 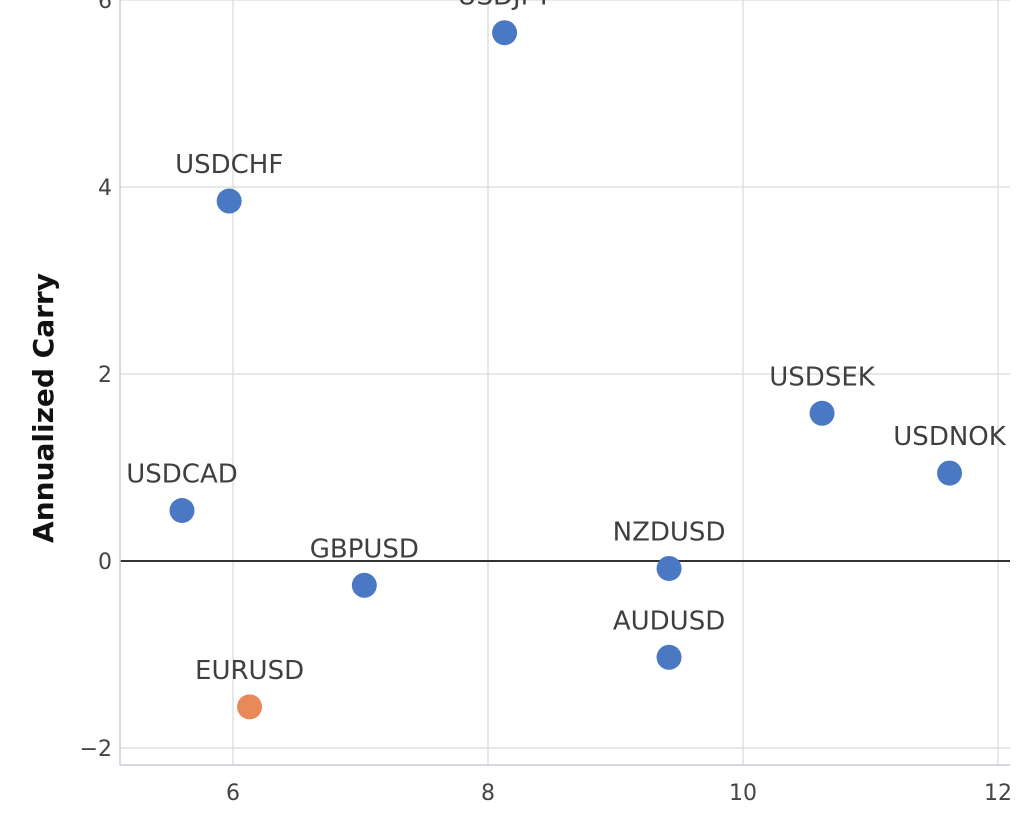 What do you see at coordinates (249, 671) in the screenshot?
I see `data-point-label: EURUSD` at bounding box center [249, 671].